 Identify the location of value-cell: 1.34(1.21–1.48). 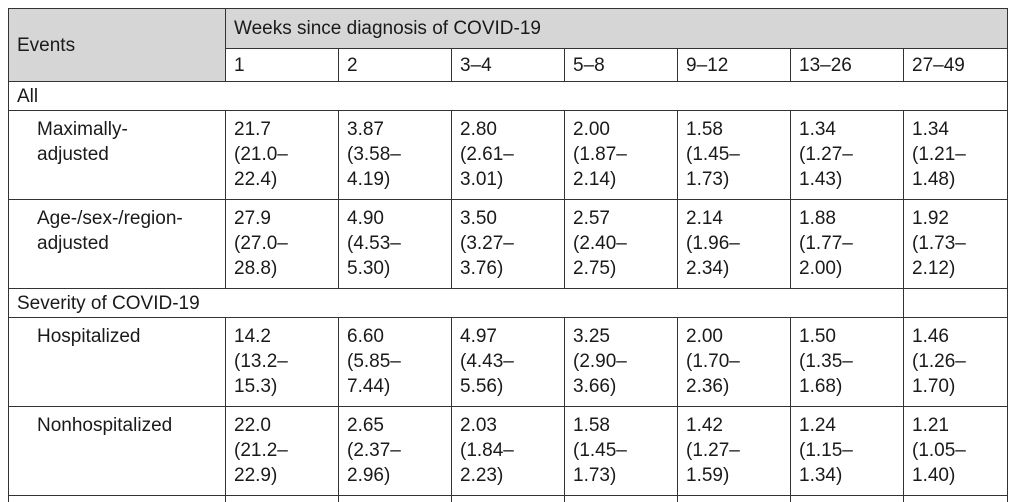
(956, 155).